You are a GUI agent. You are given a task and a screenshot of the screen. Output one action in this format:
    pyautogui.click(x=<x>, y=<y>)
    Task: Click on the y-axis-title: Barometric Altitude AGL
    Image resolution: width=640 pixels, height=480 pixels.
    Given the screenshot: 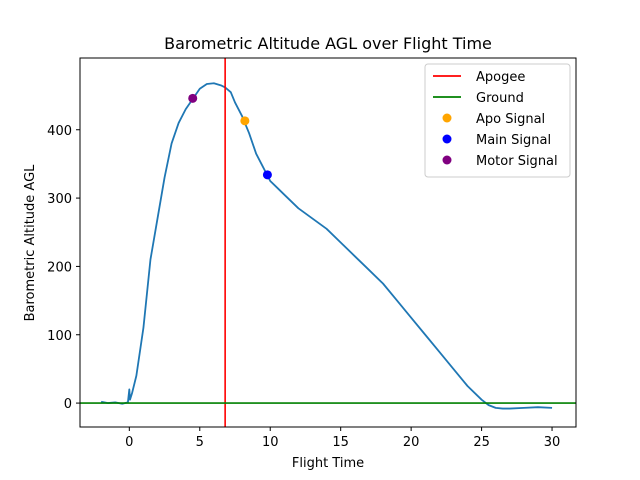 What is the action you would take?
    pyautogui.click(x=30, y=243)
    